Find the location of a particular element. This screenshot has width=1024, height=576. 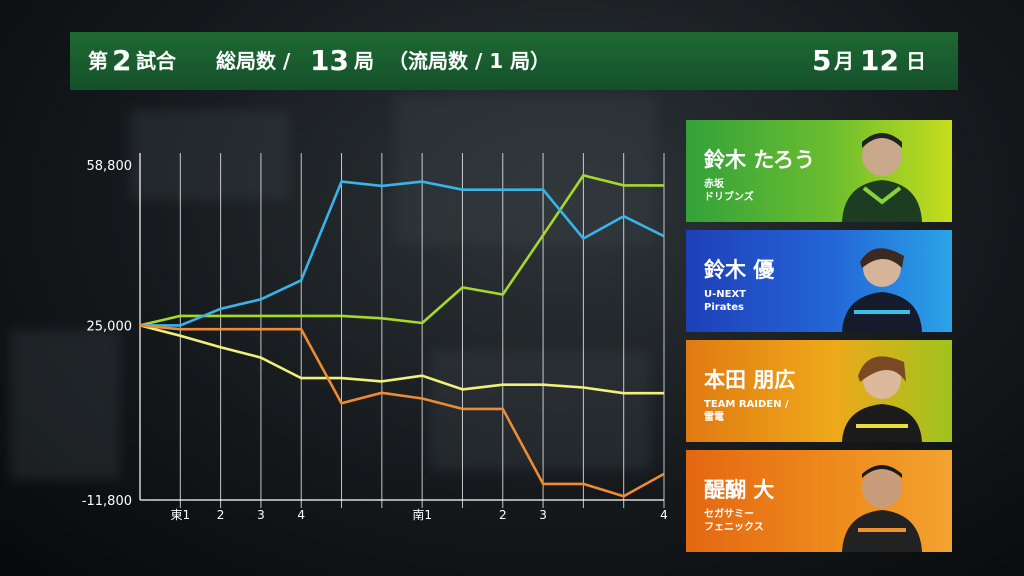

hands-suffix: 局 is located at coordinates (364, 61).